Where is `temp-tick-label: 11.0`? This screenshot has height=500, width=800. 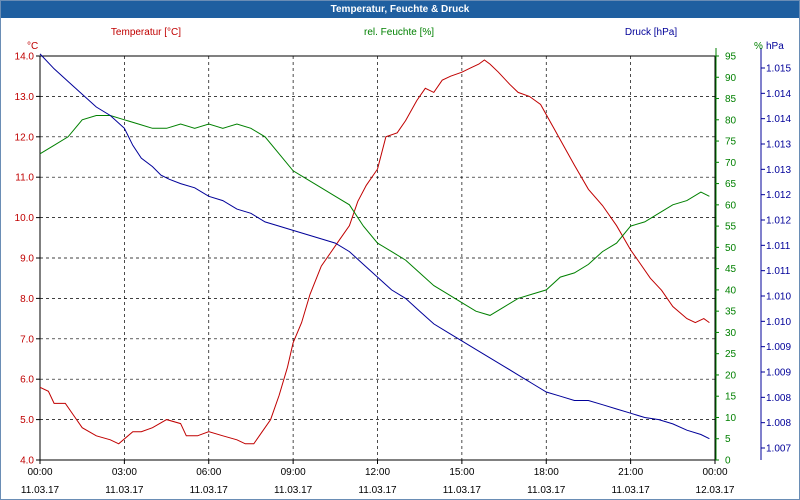 temp-tick-label: 11.0 is located at coordinates (24, 178).